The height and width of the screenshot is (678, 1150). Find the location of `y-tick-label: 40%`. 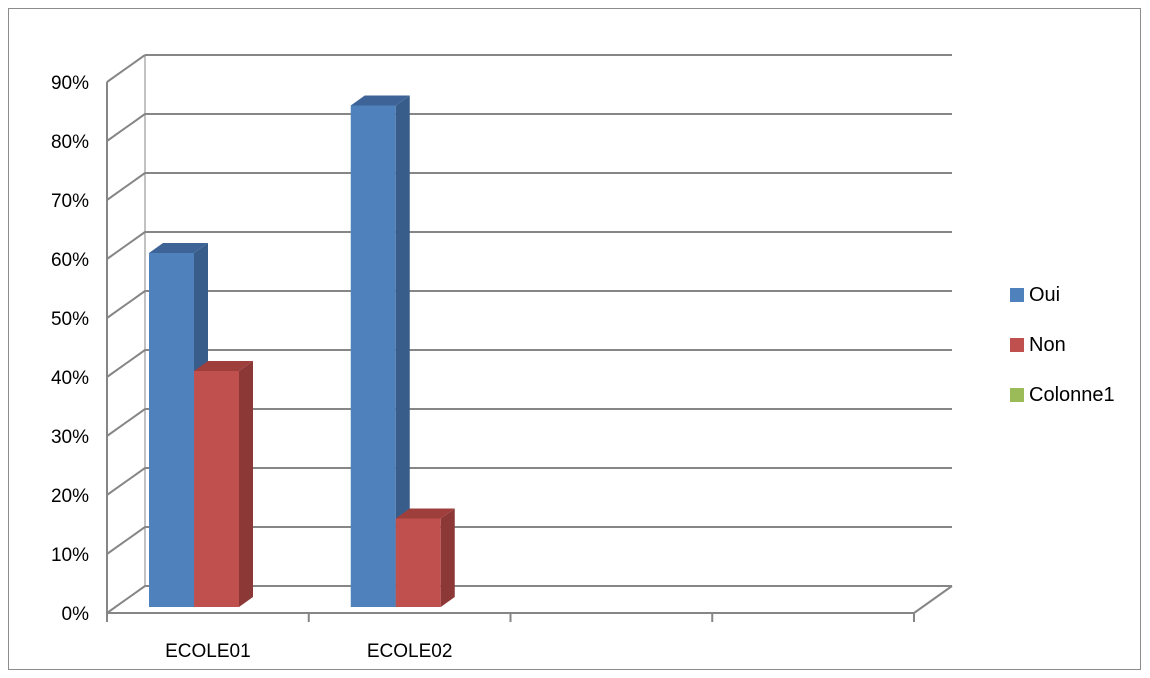

y-tick-label: 40% is located at coordinates (70, 378).